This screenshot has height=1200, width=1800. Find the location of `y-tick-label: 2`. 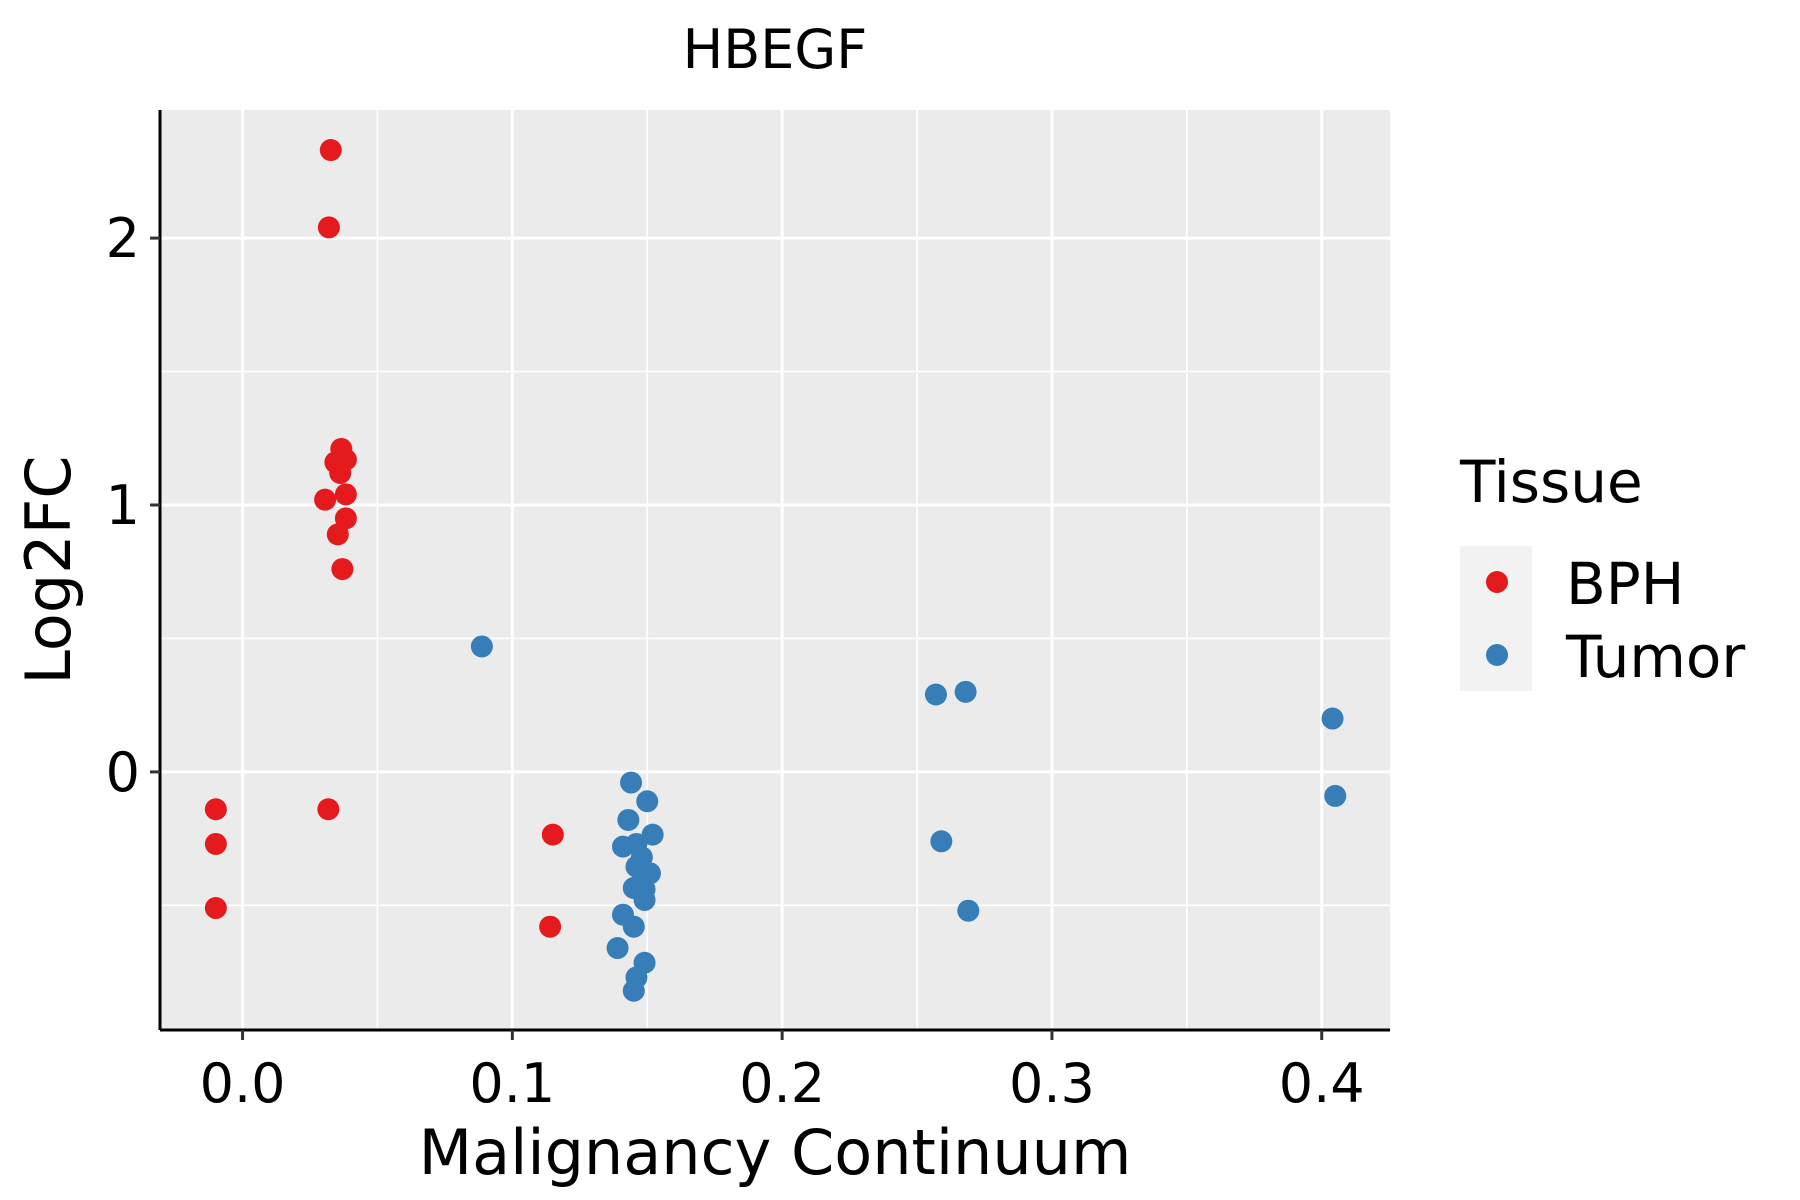

y-tick-label: 2 is located at coordinates (123, 238).